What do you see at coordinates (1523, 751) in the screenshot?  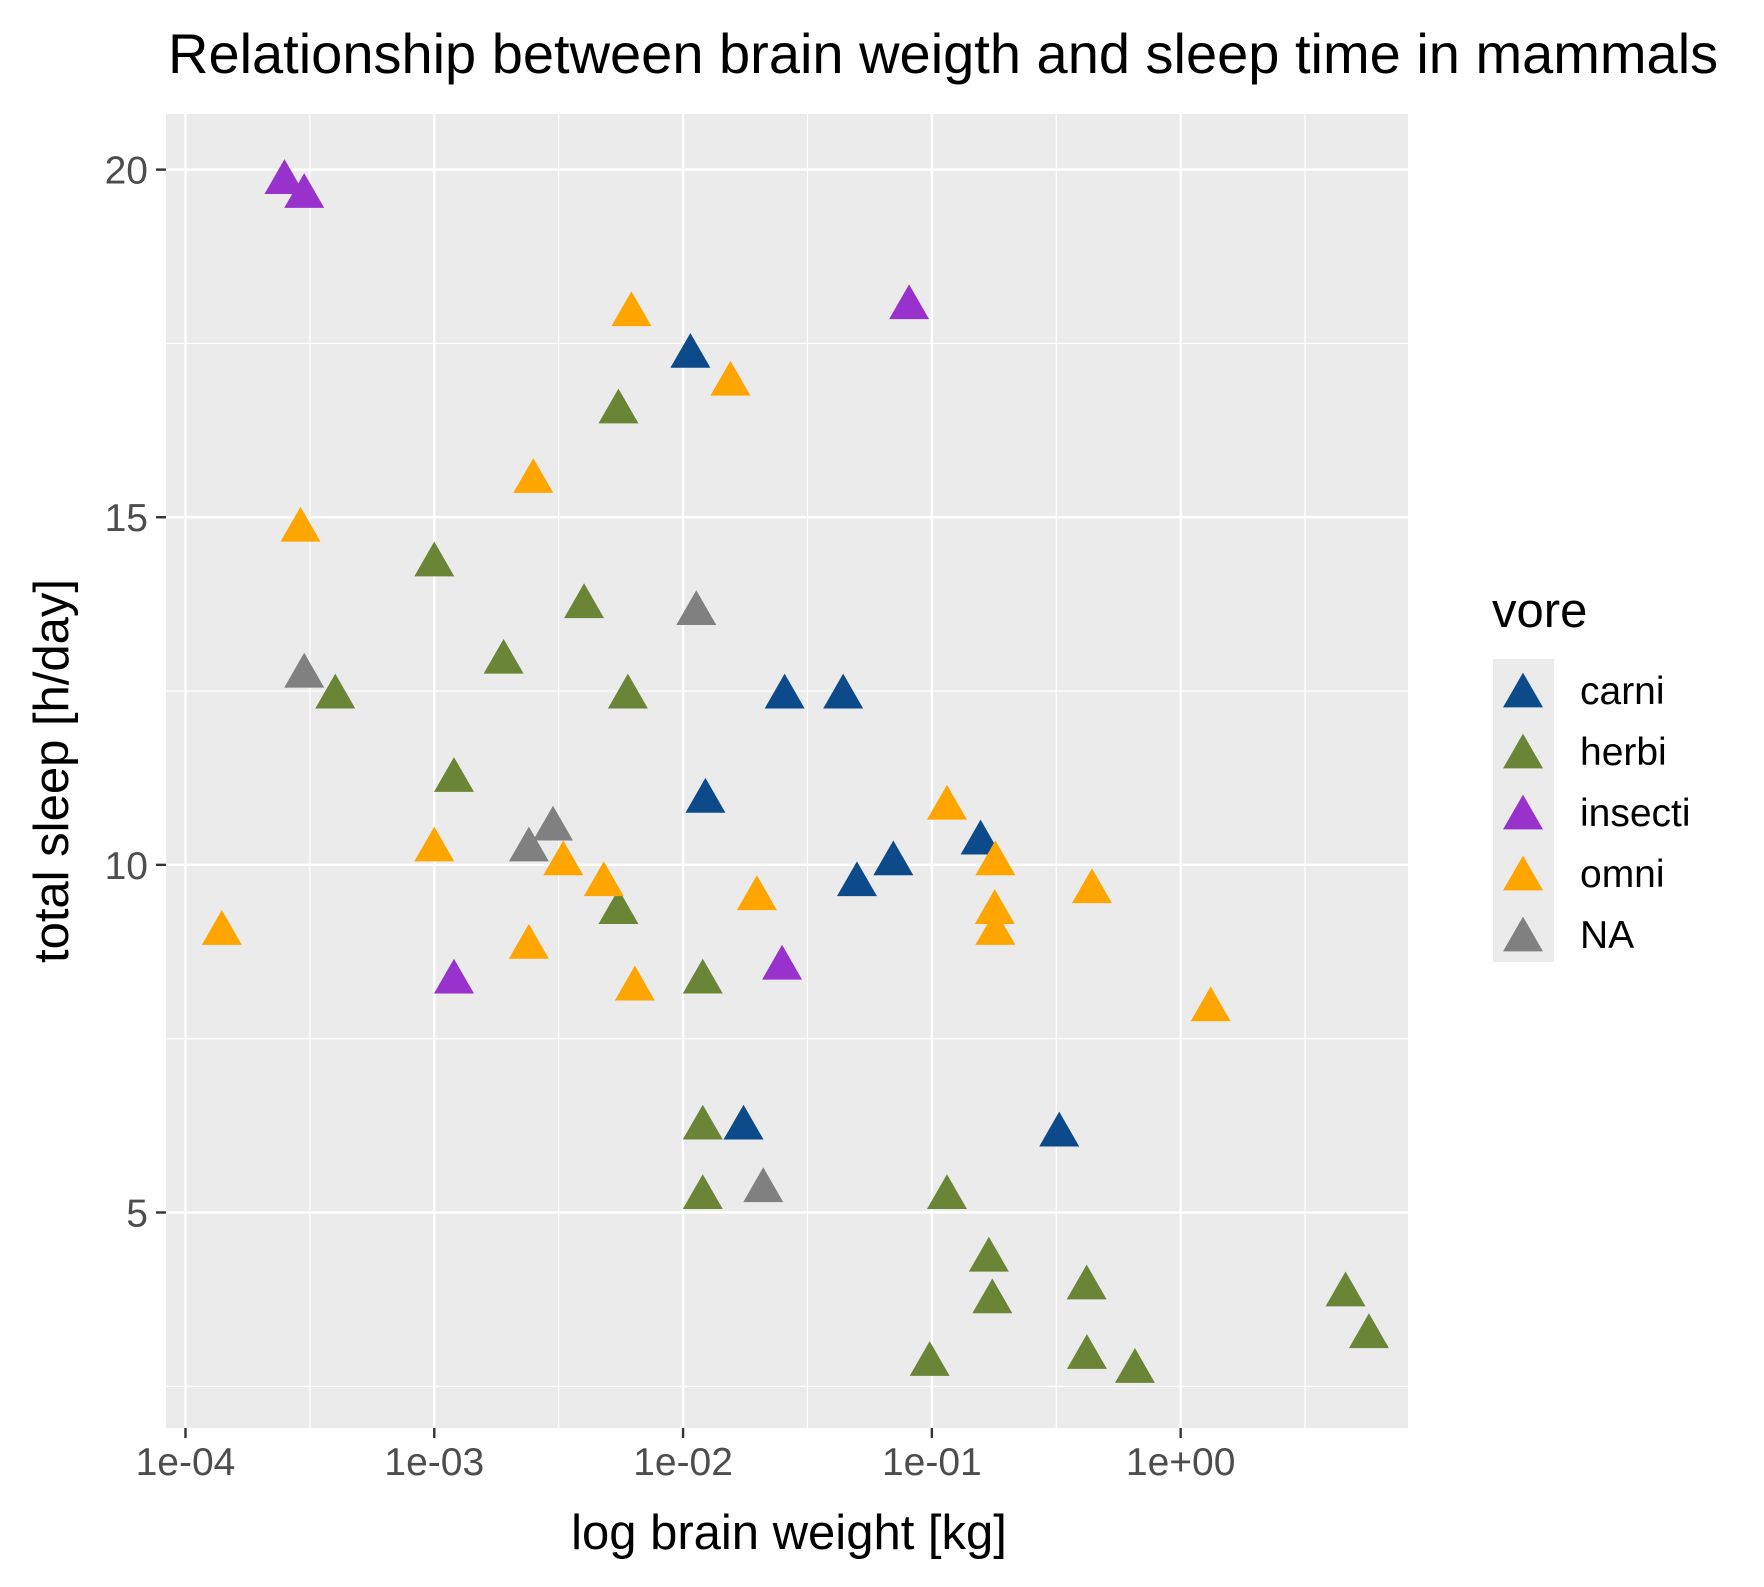 I see `legend-key-herbi` at bounding box center [1523, 751].